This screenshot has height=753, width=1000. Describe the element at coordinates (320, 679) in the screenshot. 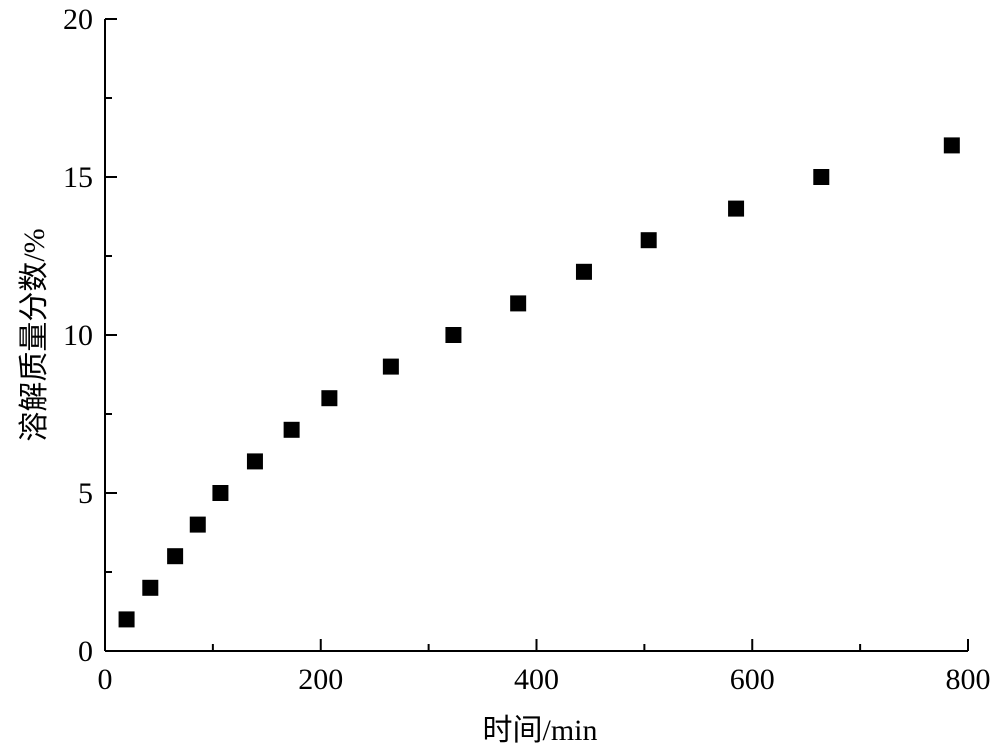

I see `x-tick-label: 200` at that location.